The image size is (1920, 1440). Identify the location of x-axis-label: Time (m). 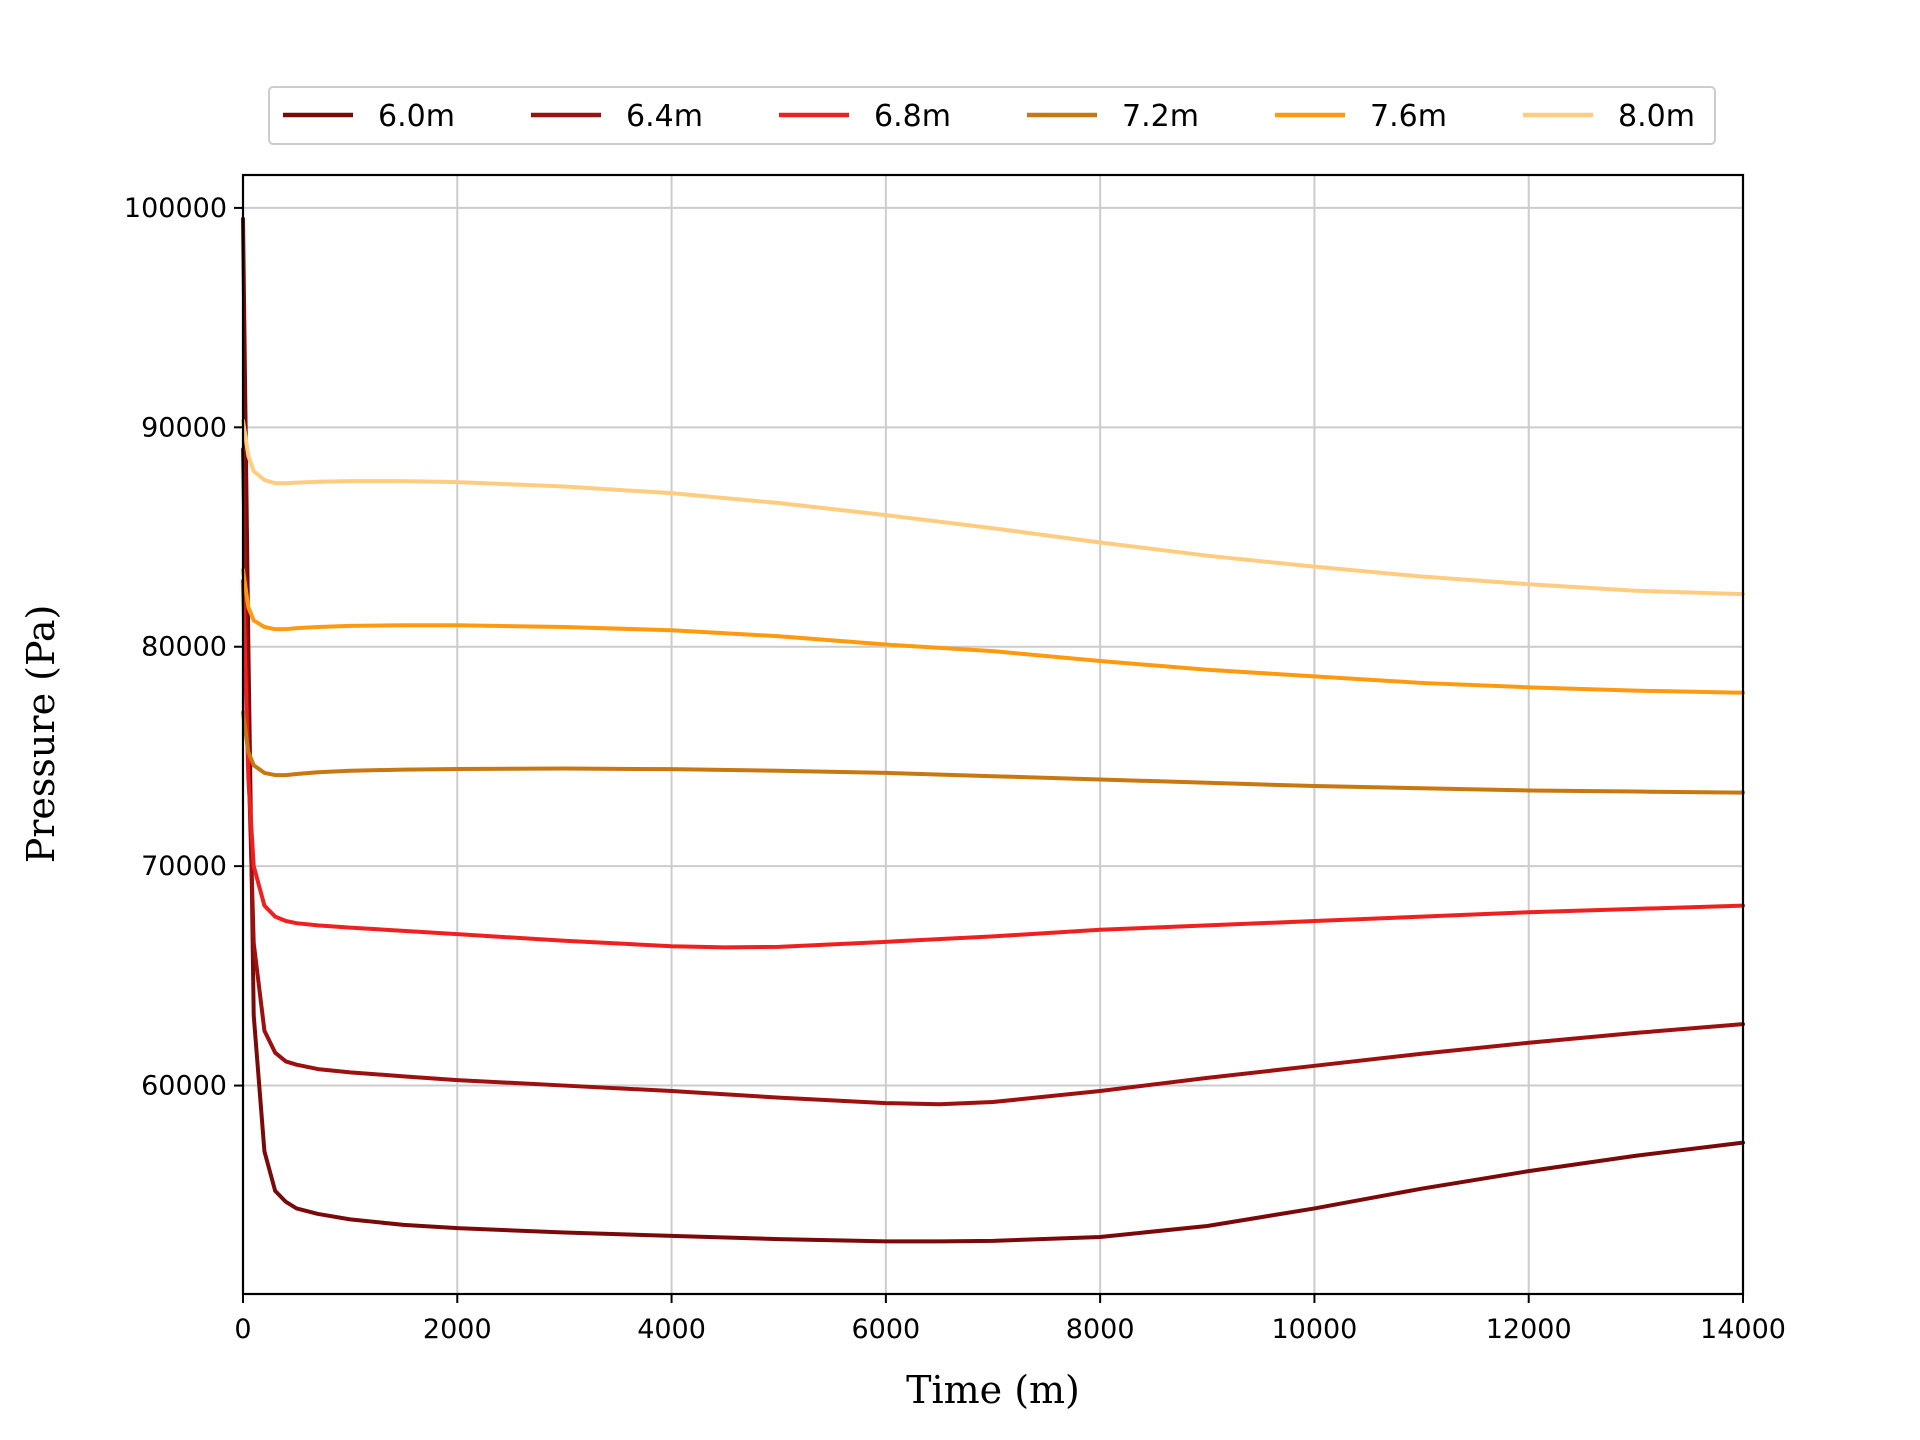
(993, 1390).